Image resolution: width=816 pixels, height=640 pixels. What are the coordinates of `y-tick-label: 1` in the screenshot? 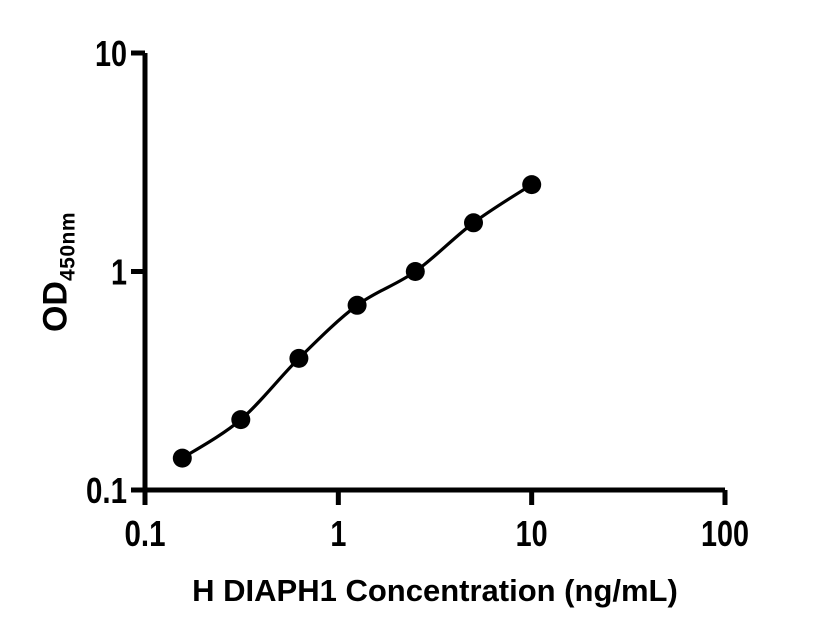 It's located at (119, 272).